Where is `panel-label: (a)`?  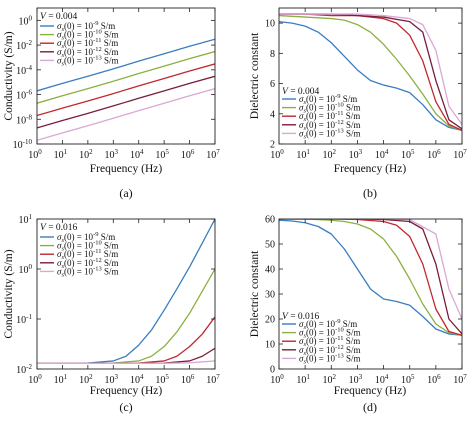 panel-label: (a) is located at coordinates (125, 193).